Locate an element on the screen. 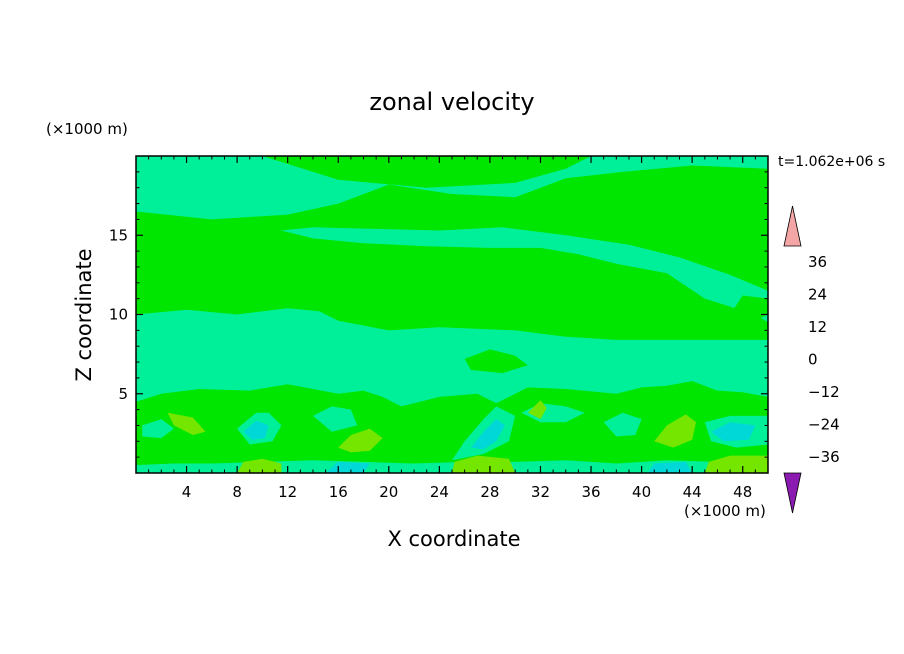 The width and height of the screenshot is (904, 654). colorbar-tick-label: −24 is located at coordinates (824, 424).